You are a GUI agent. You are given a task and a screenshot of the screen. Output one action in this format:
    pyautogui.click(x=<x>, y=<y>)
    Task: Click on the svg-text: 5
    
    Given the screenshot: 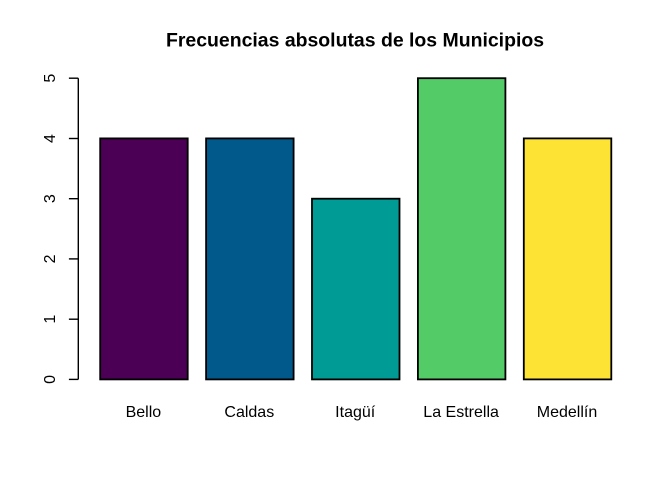 What is the action you would take?
    pyautogui.click(x=50, y=78)
    